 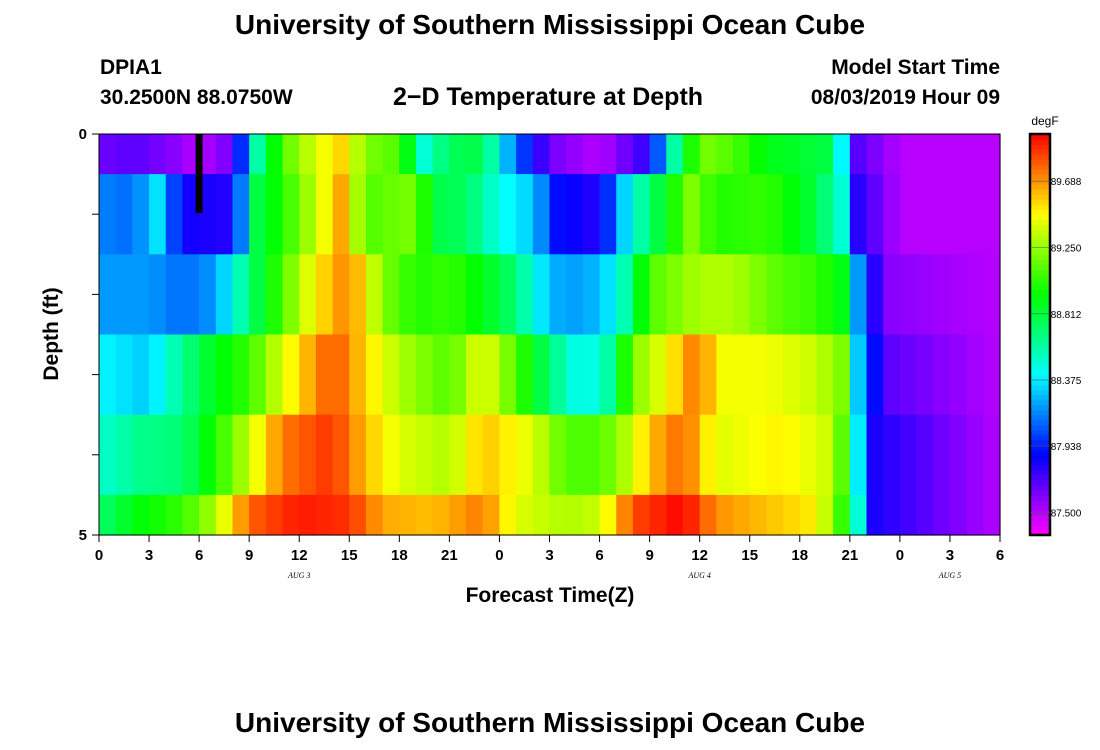 I want to click on x-date-label: AUG 5, so click(x=949, y=575).